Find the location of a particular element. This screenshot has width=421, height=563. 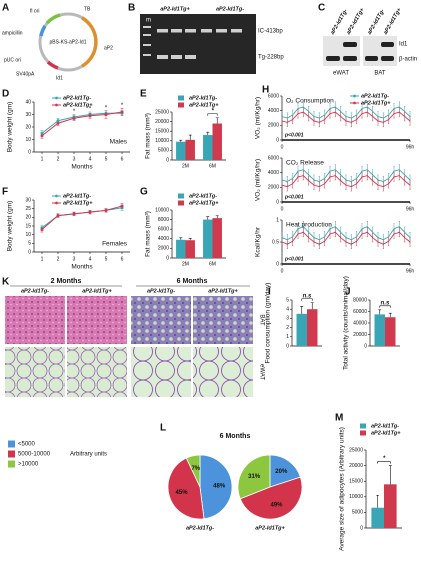

chart-title: 6 Months is located at coordinates (235, 436).